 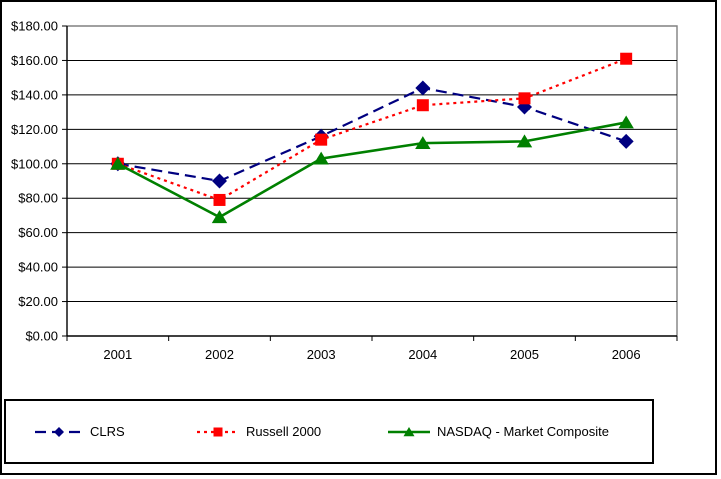 What do you see at coordinates (107, 431) in the screenshot?
I see `legend-label-clrs: CLRS` at bounding box center [107, 431].